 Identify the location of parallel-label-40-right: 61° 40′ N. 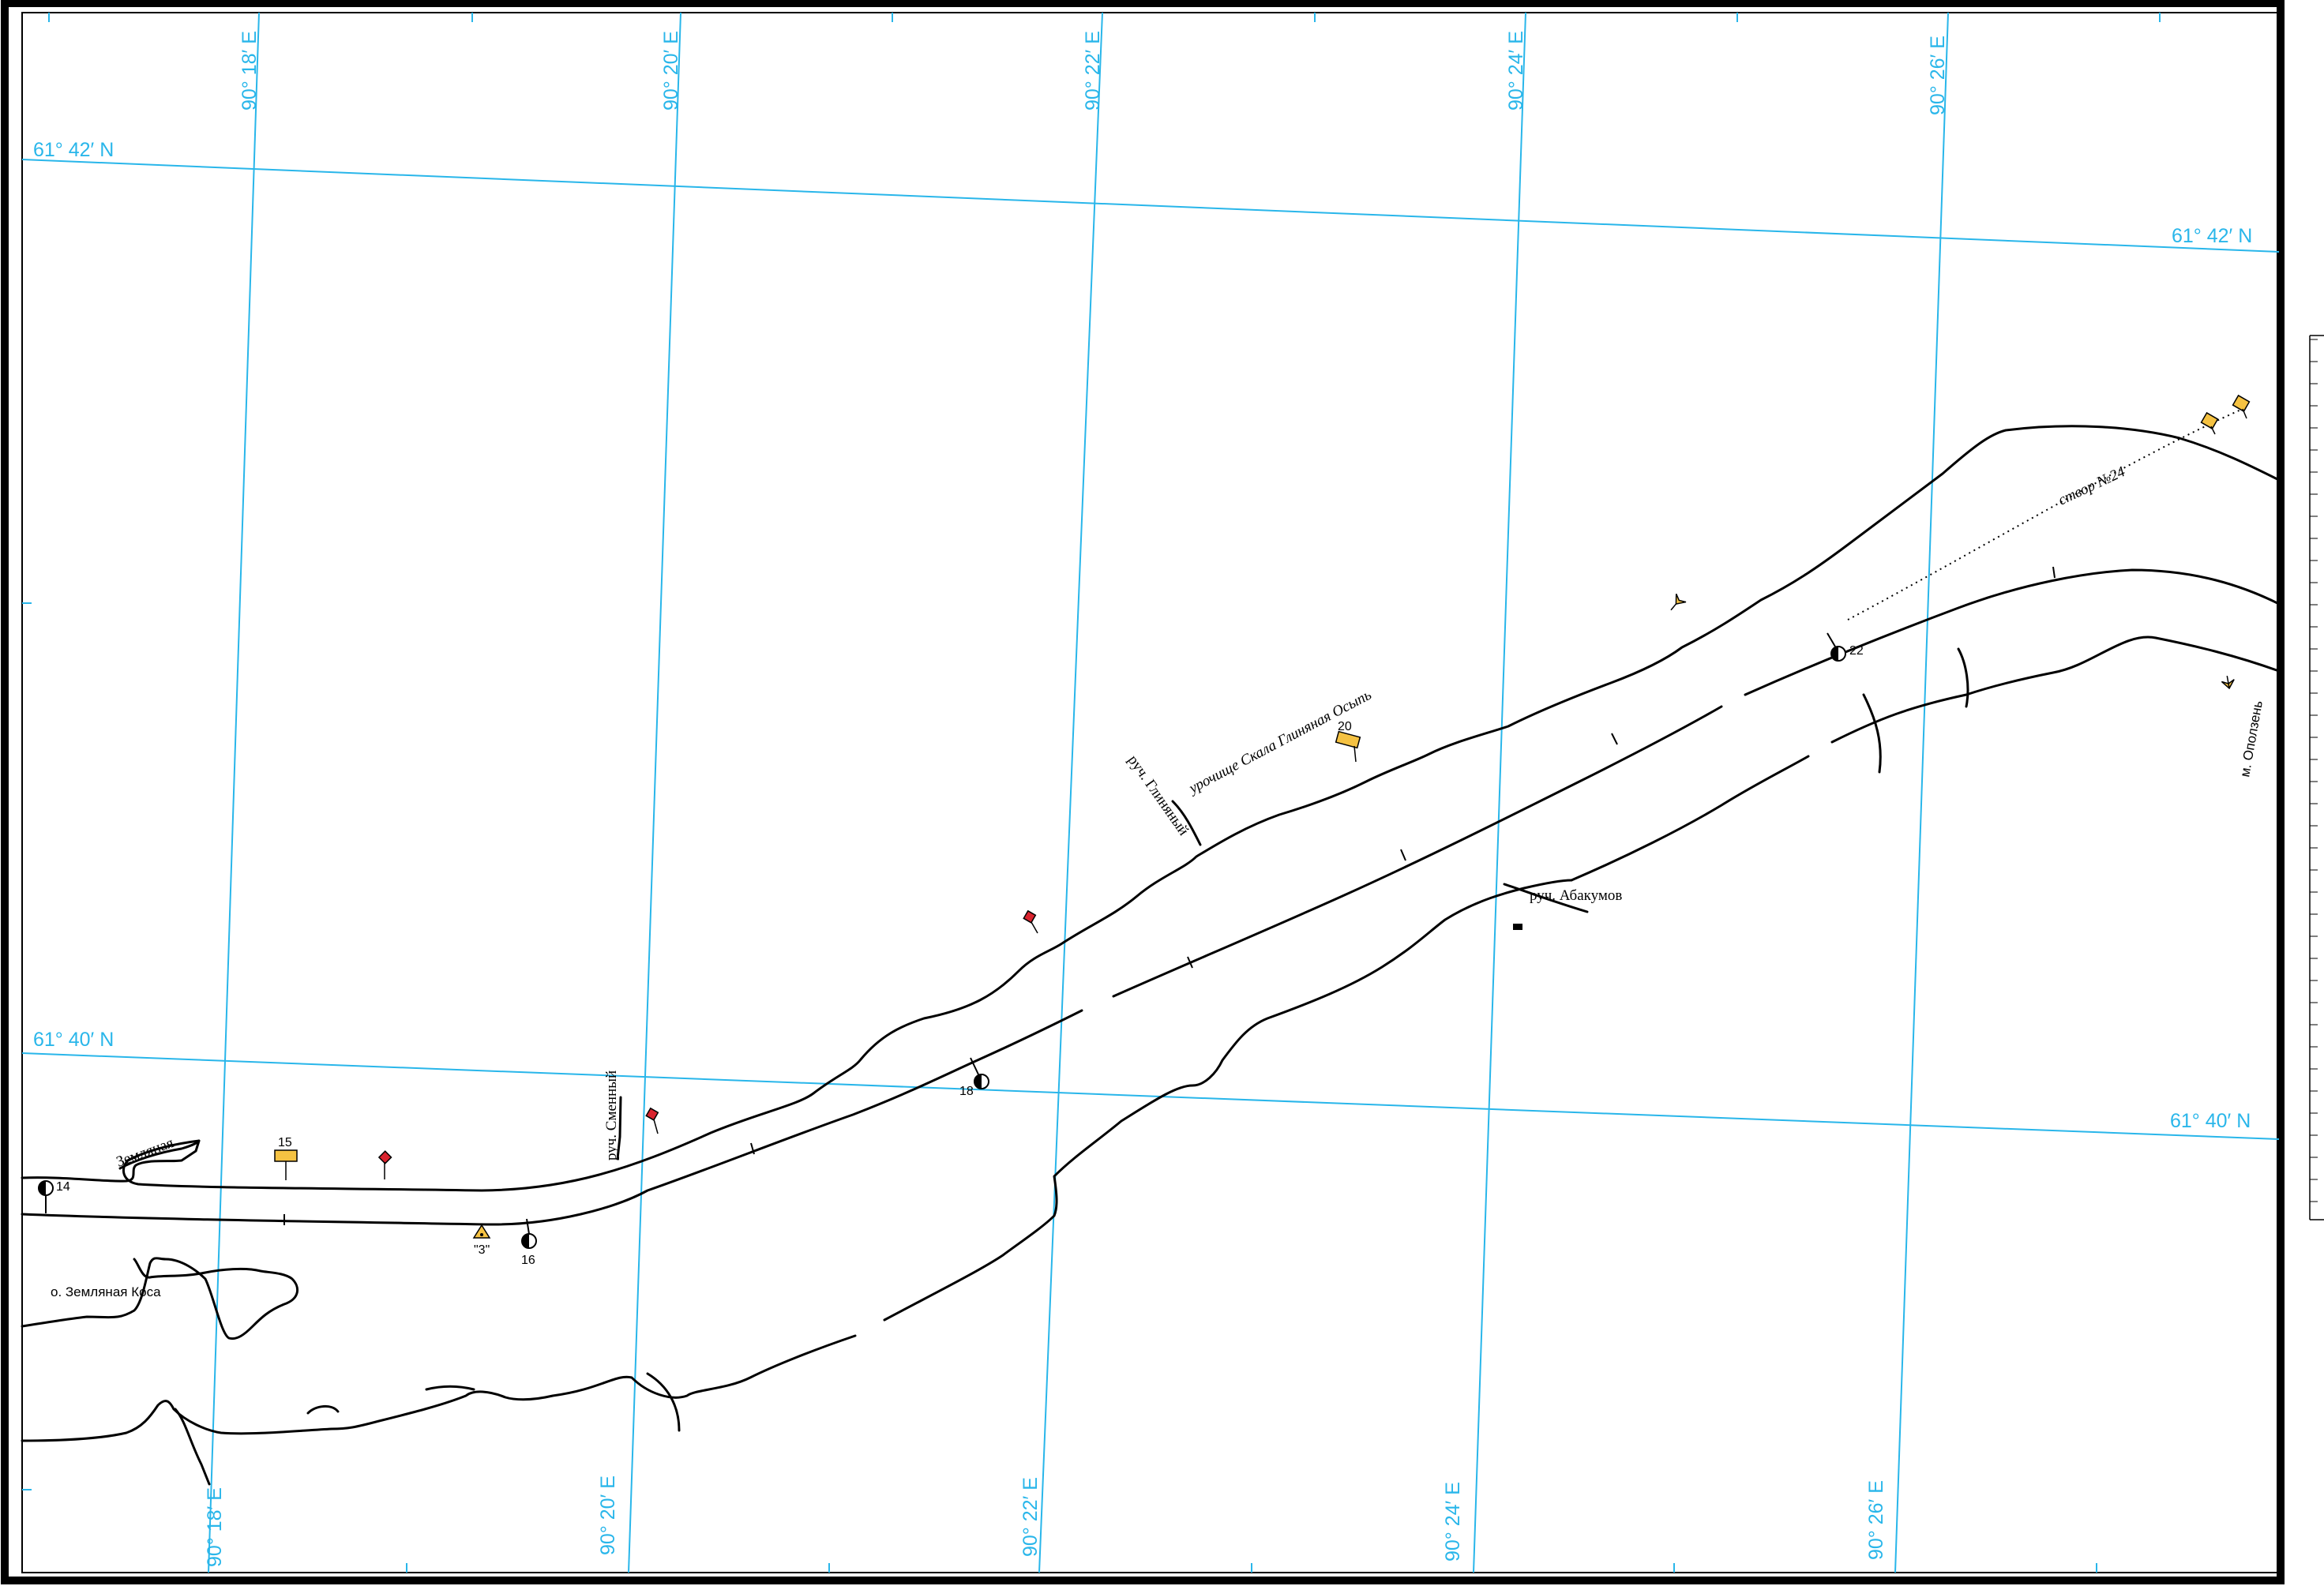
(2210, 1121).